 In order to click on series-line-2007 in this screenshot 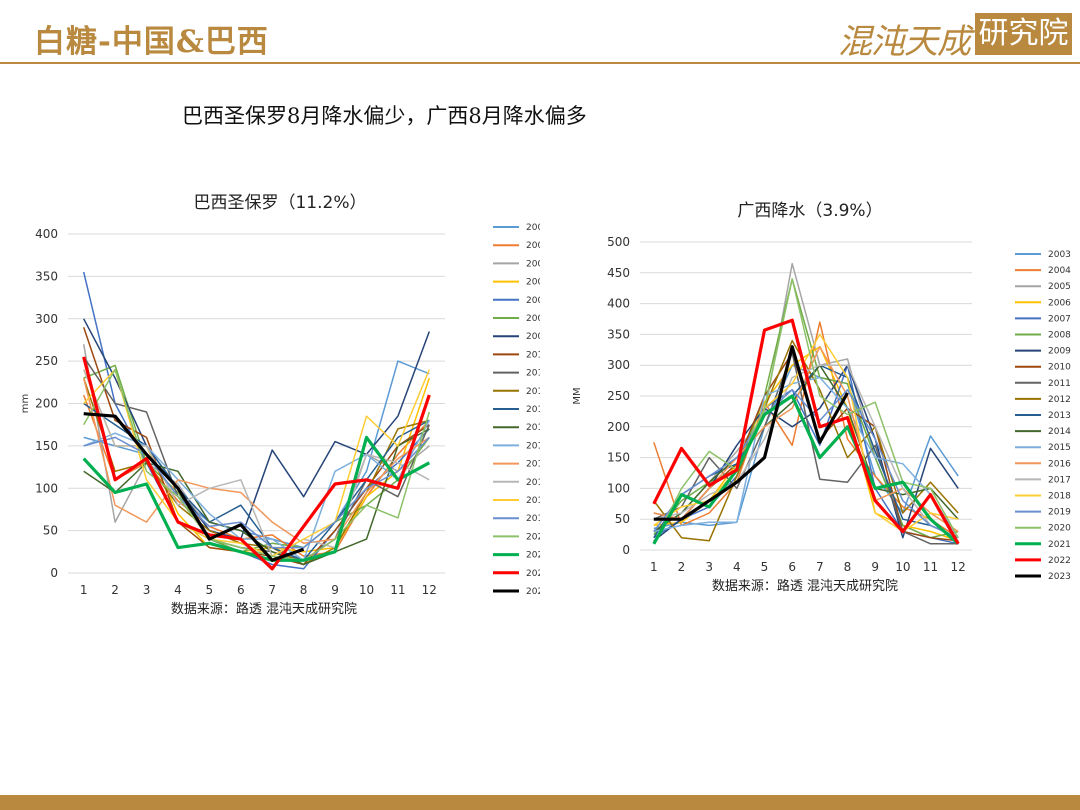, I will do `click(256, 420)`.